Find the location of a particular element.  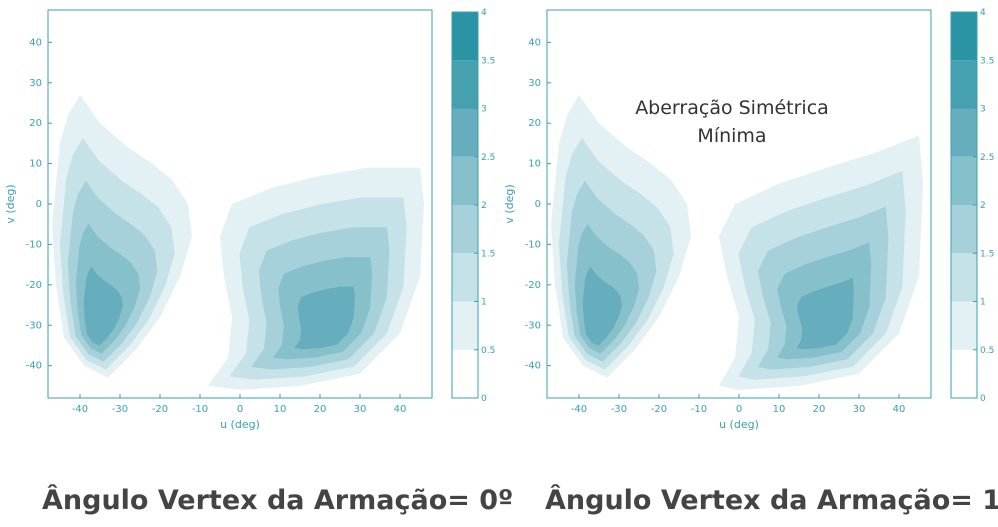

chart-annotation: Aberração Simétrica Mínima is located at coordinates (732, 122).